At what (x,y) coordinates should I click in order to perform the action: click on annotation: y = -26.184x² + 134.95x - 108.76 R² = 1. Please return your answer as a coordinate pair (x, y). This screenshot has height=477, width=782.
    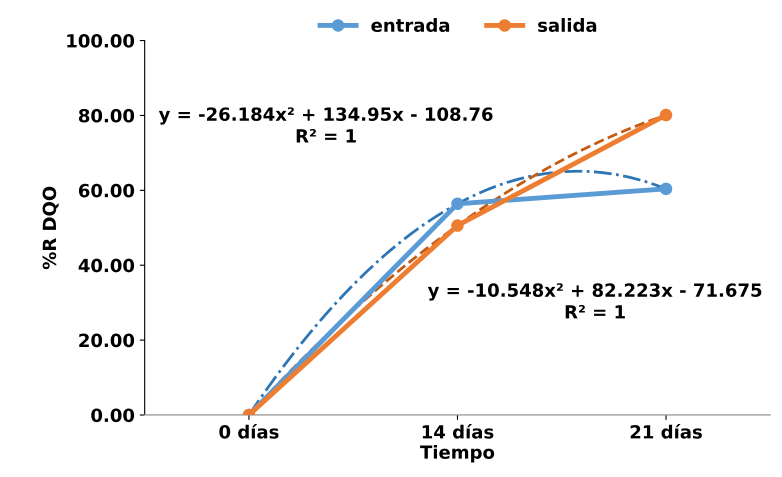
    Looking at the image, I should click on (325, 124).